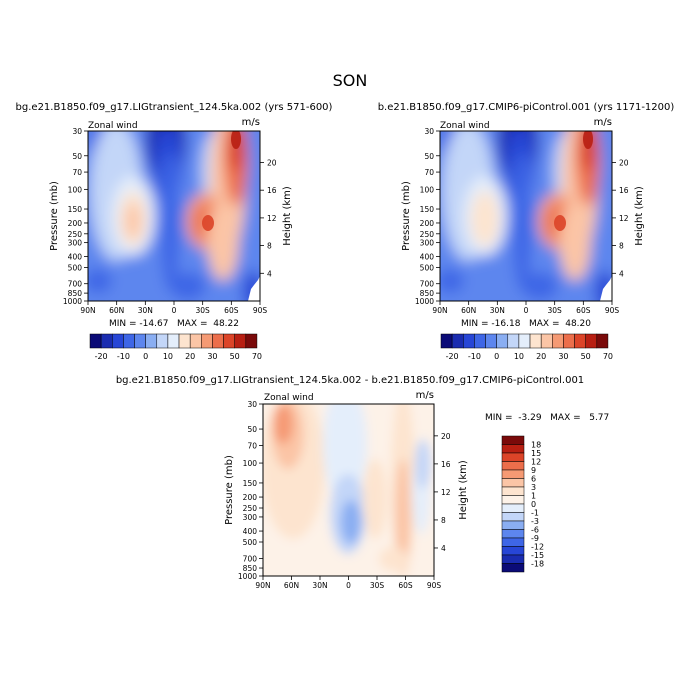  Describe the element at coordinates (624, 162) in the screenshot. I see `panel-picontrol-height-tick-label: 20` at that location.